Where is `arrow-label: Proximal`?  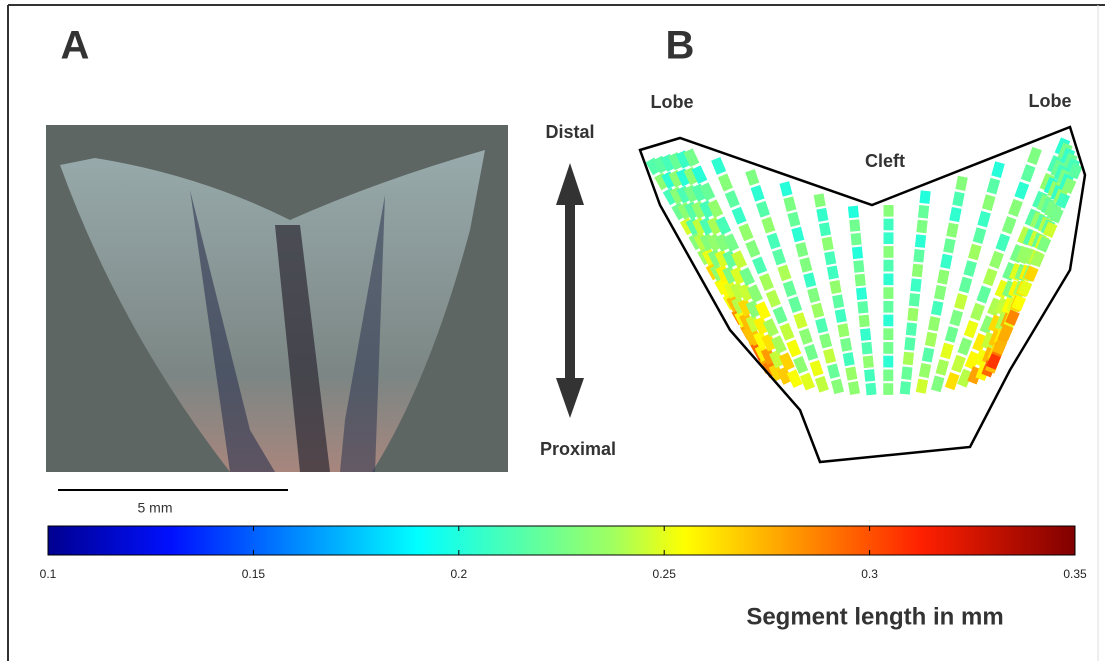
arrow-label: Proximal is located at coordinates (578, 449).